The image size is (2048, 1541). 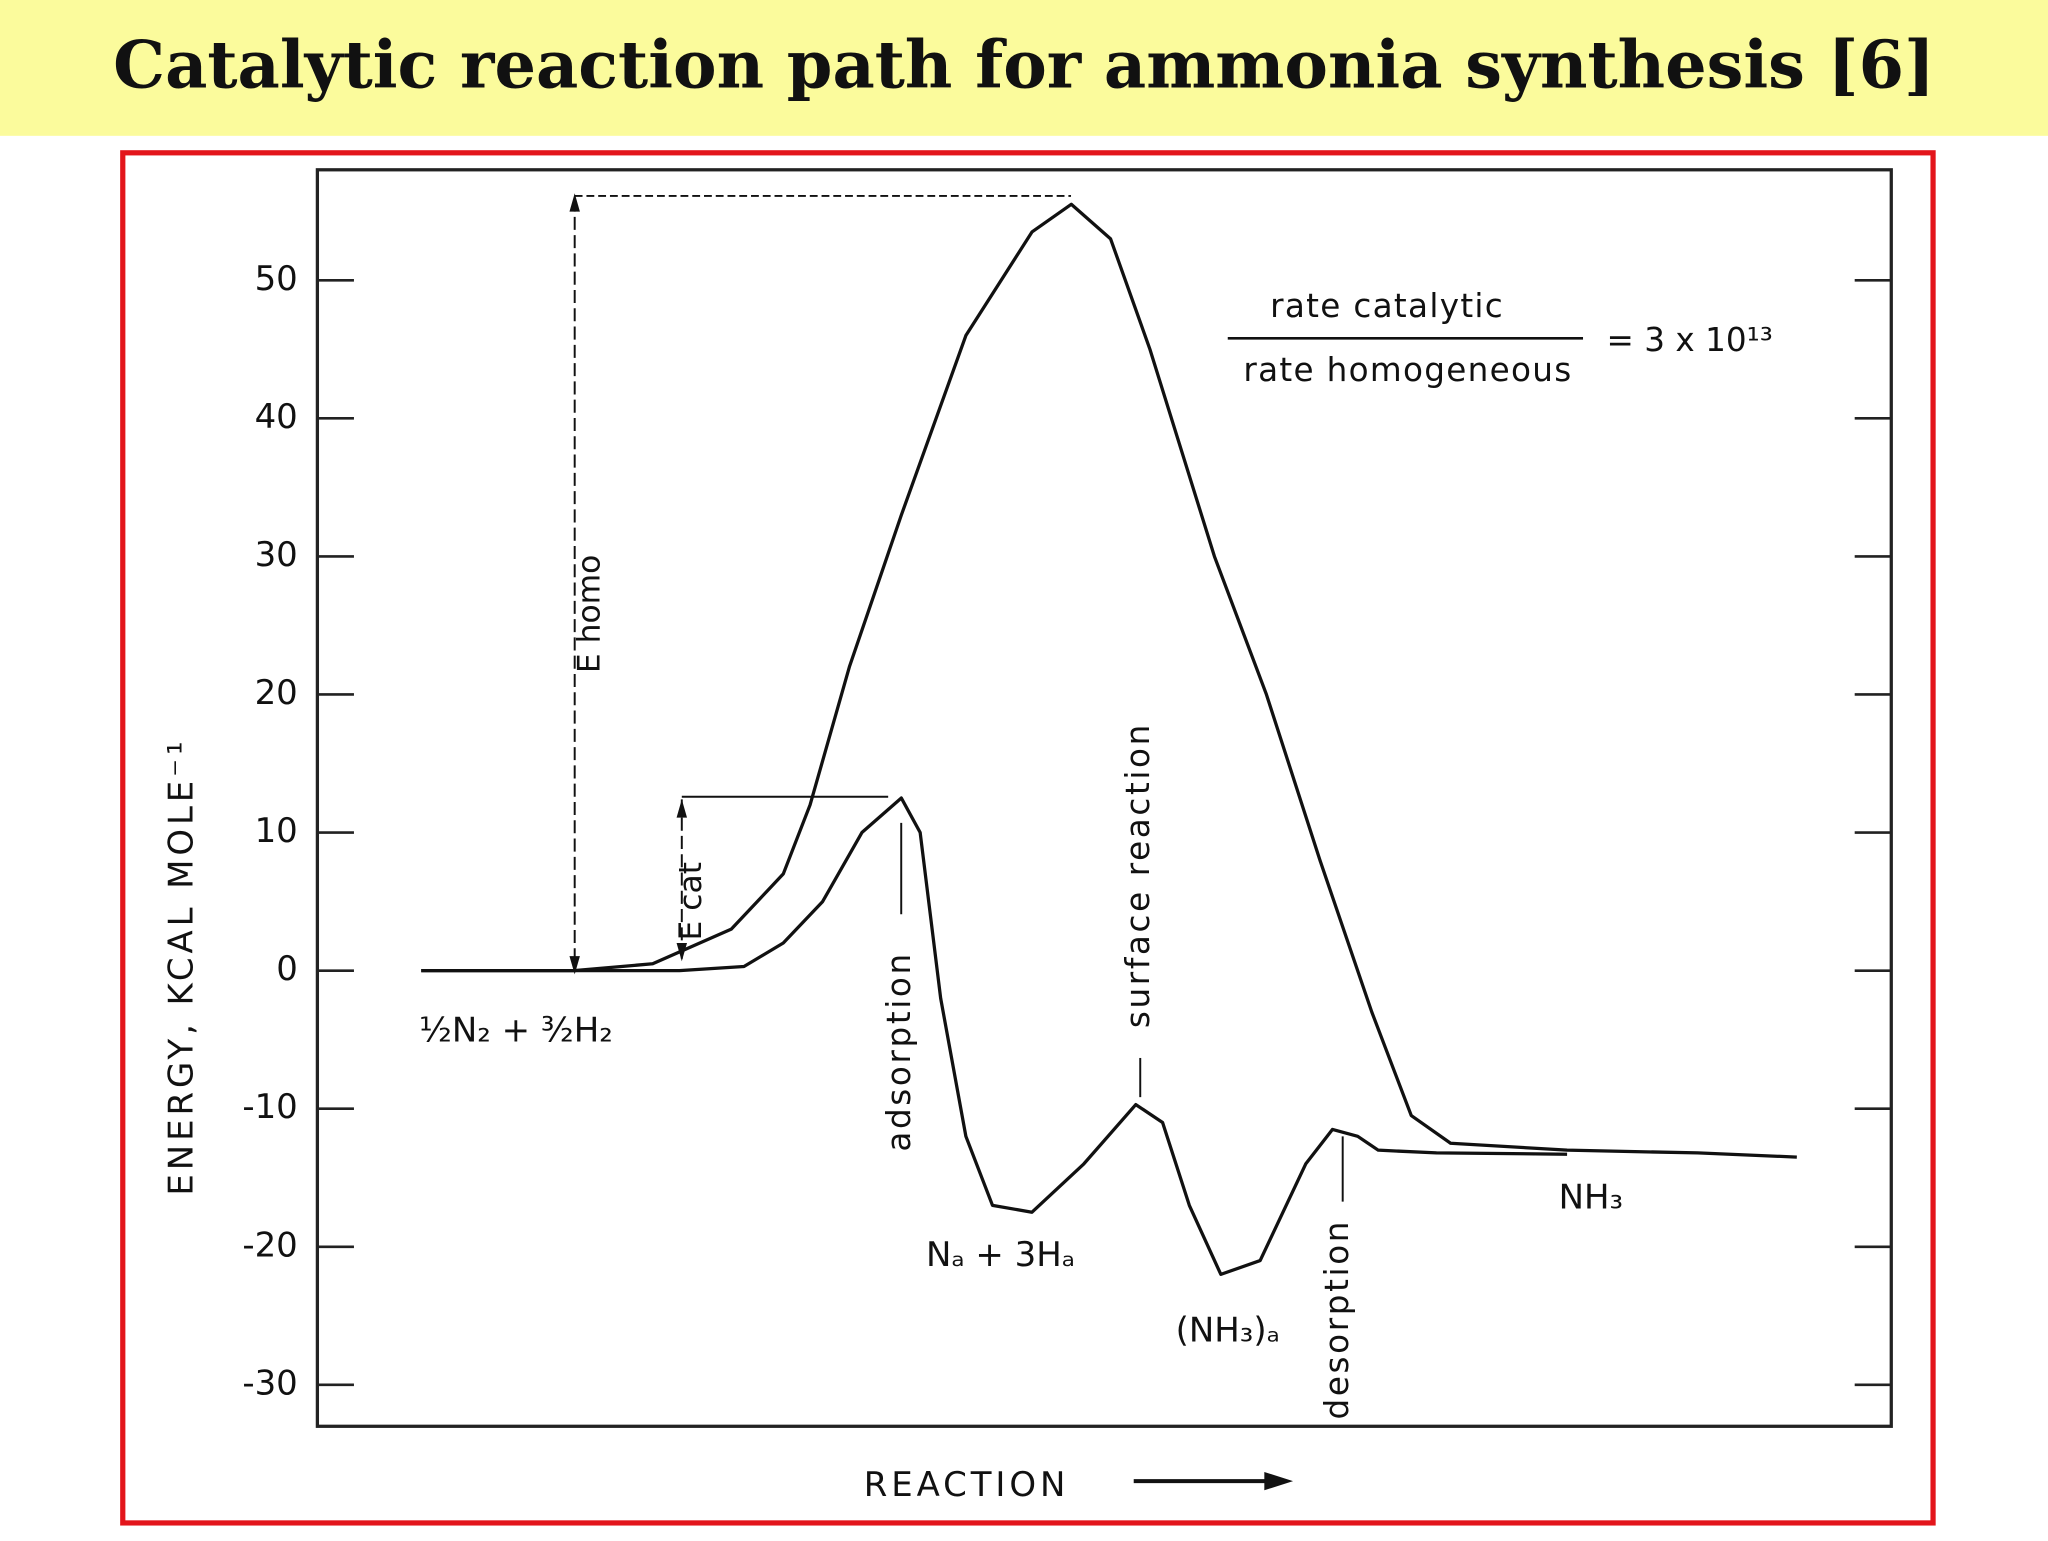 What do you see at coordinates (1228, 1331) in the screenshot?
I see `annotation: (NH₃)ₐ` at bounding box center [1228, 1331].